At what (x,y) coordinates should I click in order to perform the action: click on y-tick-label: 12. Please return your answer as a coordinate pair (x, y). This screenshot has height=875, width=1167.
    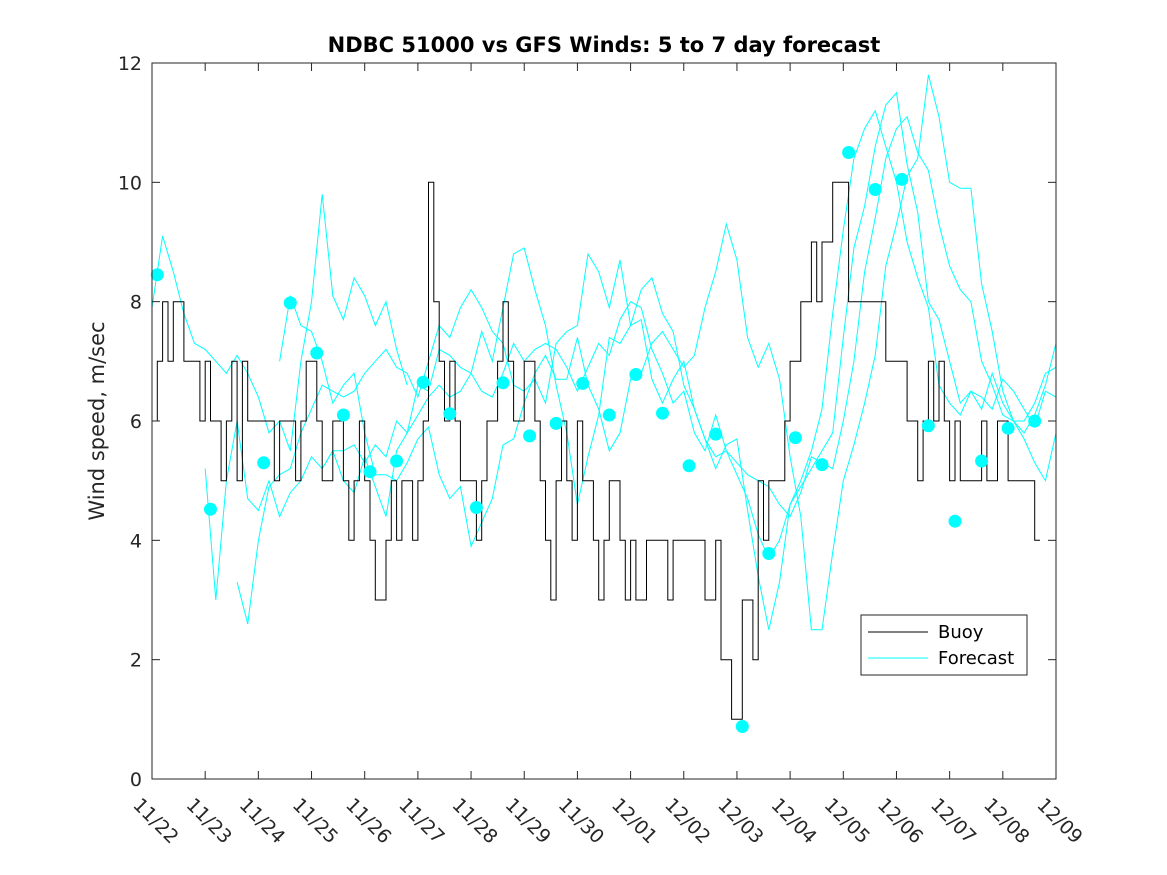
    Looking at the image, I should click on (130, 64).